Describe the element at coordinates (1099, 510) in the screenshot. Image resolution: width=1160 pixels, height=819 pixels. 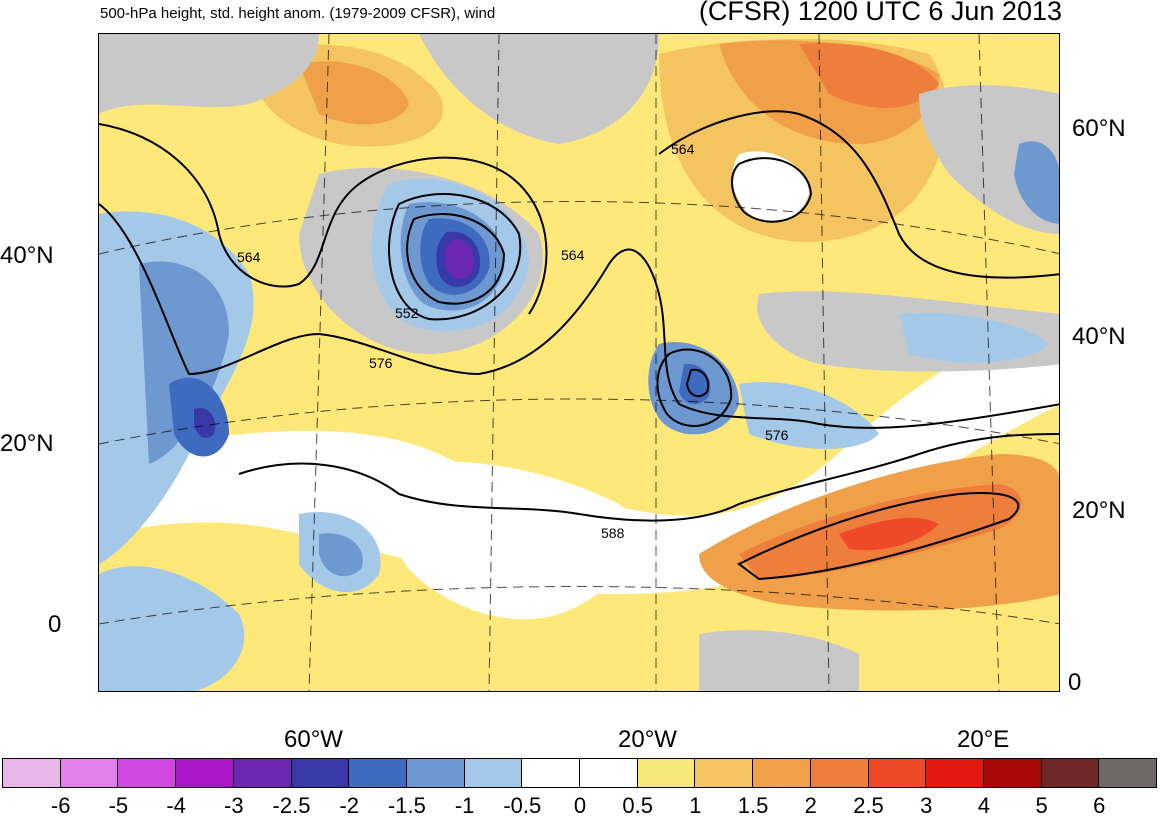
I see `lat-label-right-20n: 20°N` at that location.